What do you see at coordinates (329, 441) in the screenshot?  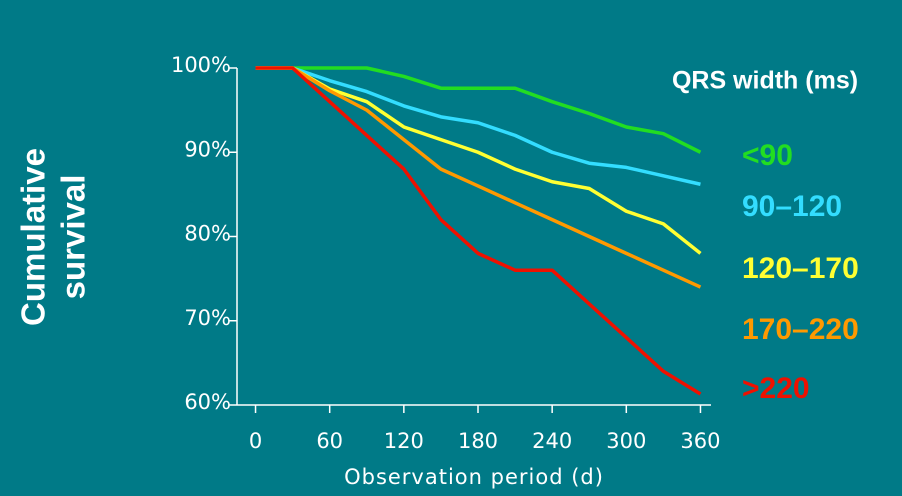 I see `x-tick-label: 60` at bounding box center [329, 441].